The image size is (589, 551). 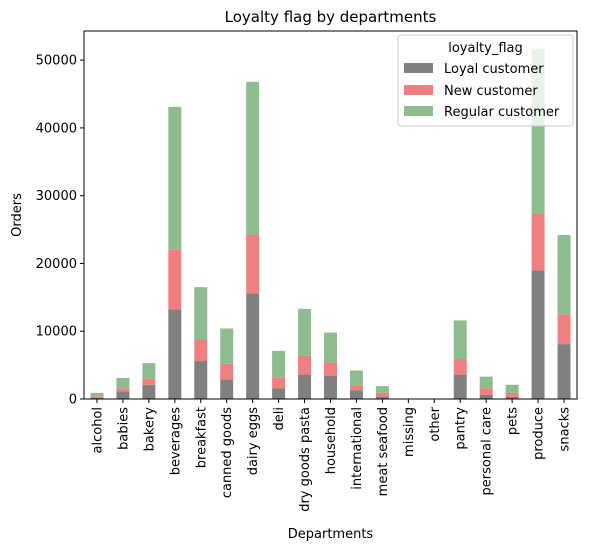 What do you see at coordinates (330, 347) in the screenshot?
I see `bar-regular-customer-household` at bounding box center [330, 347].